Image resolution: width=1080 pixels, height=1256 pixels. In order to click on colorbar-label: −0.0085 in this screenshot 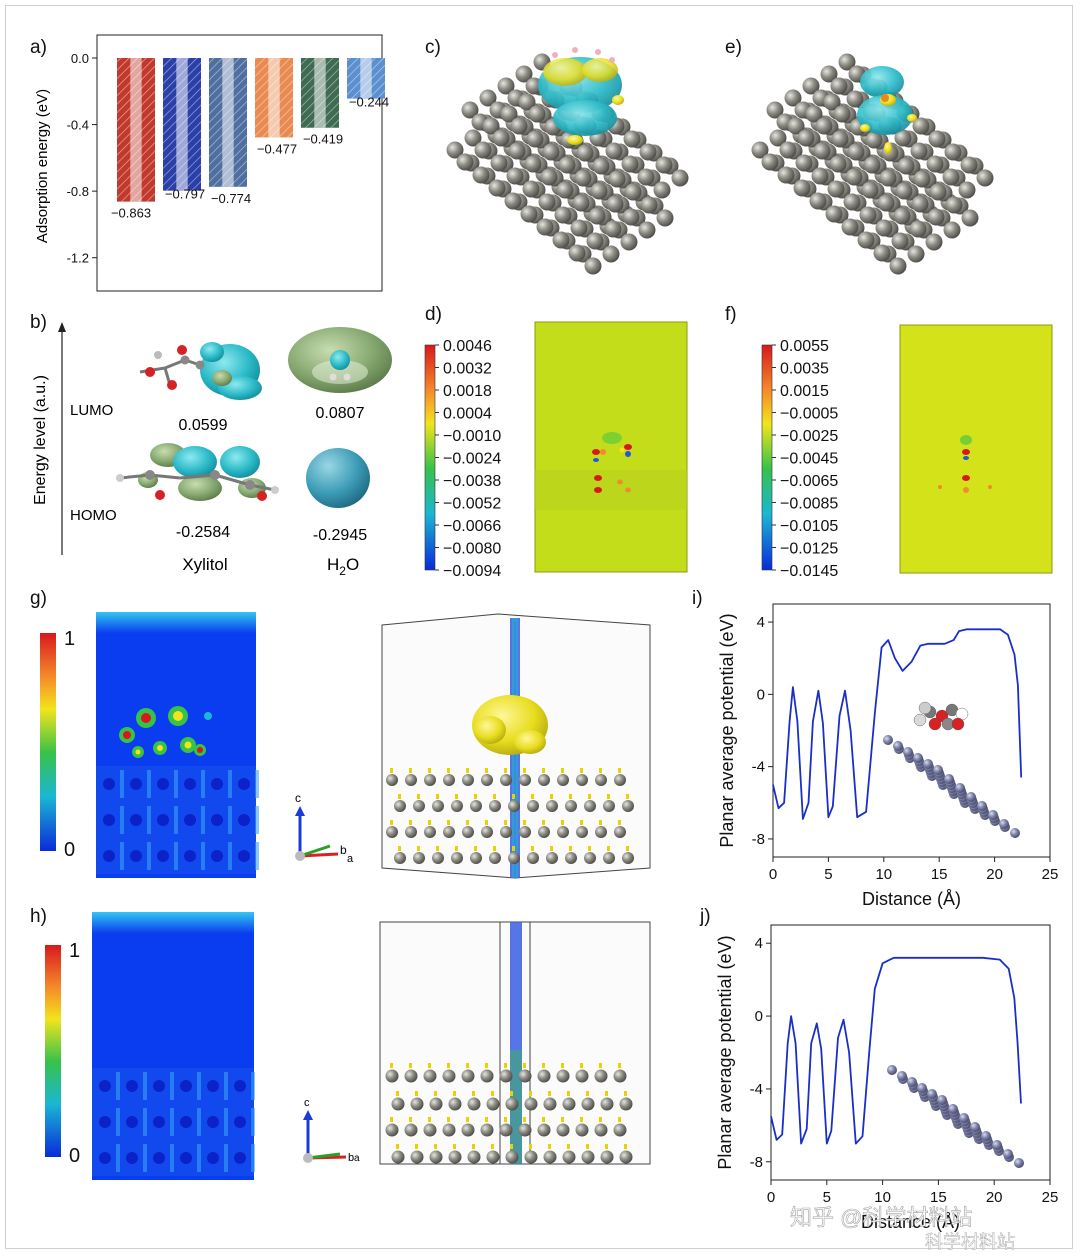, I will do `click(809, 504)`.